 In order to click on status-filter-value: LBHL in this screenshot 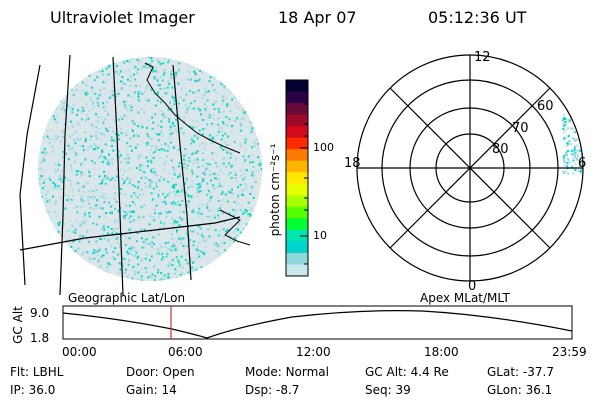, I will do `click(48, 372)`.